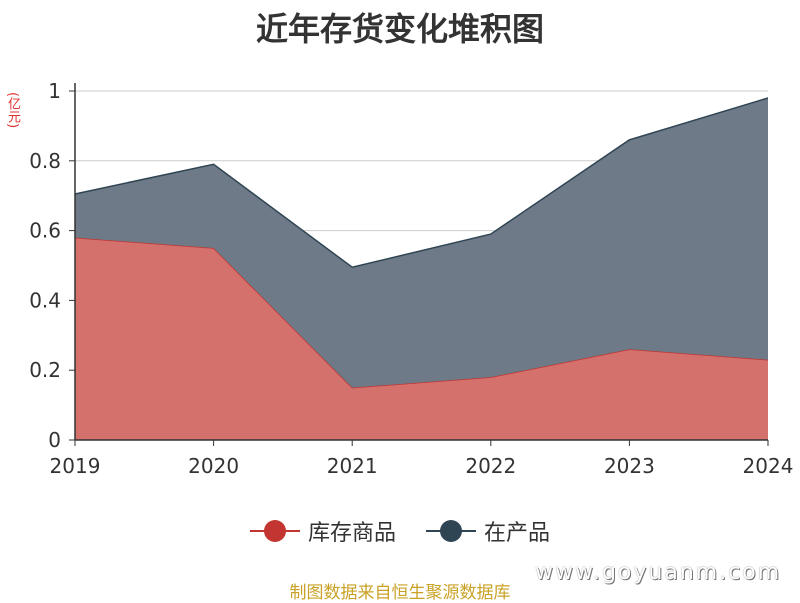 This screenshot has width=800, height=603. I want to click on x-tick-label: 2019, so click(75, 466).